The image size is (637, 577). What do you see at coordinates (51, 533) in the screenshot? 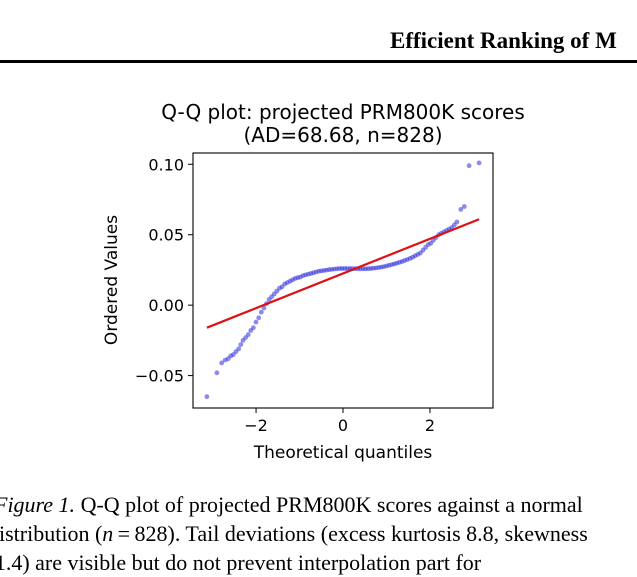
I see `caption-line2-a: distribution (` at bounding box center [51, 533].